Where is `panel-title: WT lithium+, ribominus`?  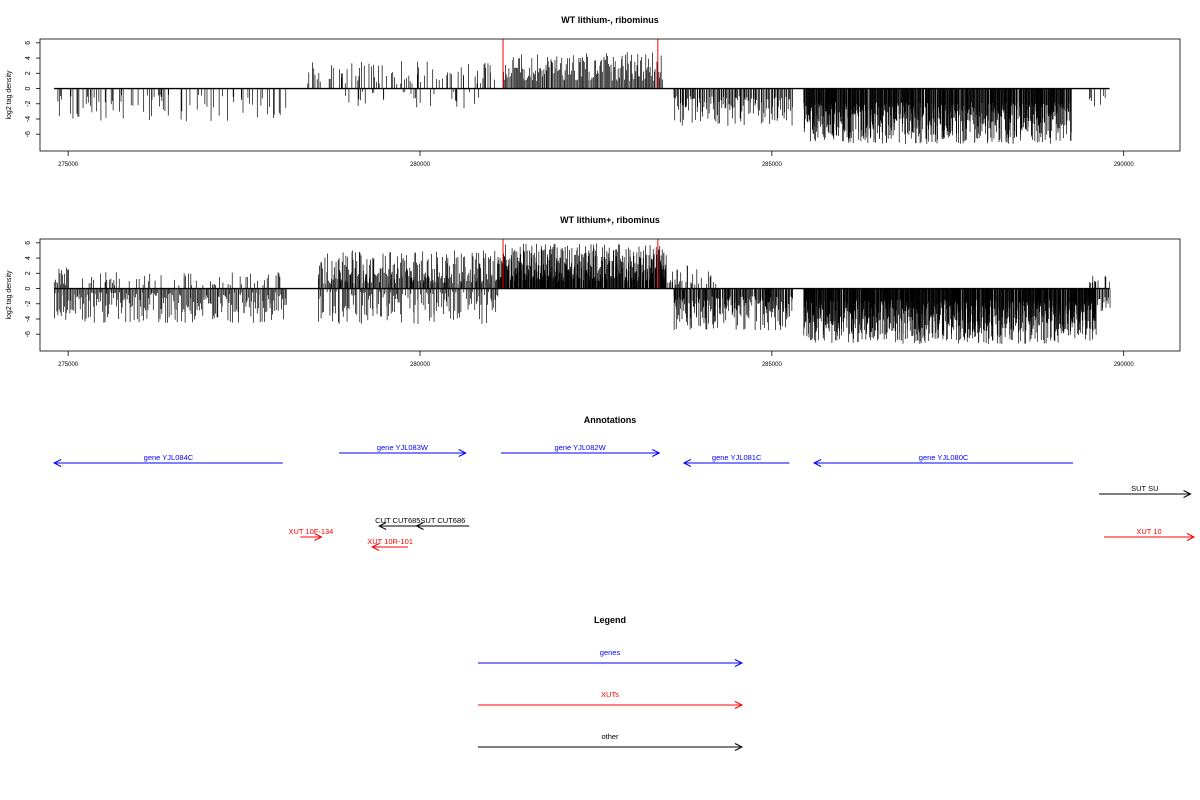
panel-title: WT lithium+, ribominus is located at coordinates (610, 220).